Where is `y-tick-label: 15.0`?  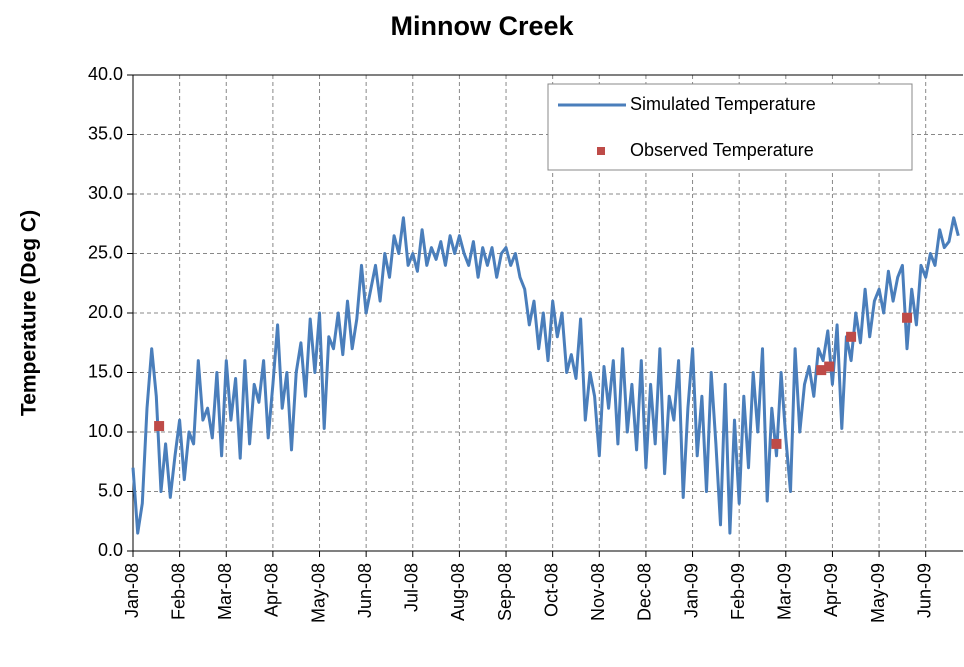
y-tick-label: 15.0 is located at coordinates (105, 371).